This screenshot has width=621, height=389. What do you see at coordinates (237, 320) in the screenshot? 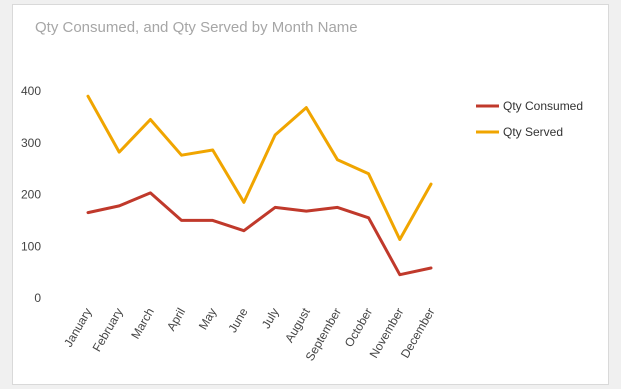
I see `x-tick-label: June` at bounding box center [237, 320].